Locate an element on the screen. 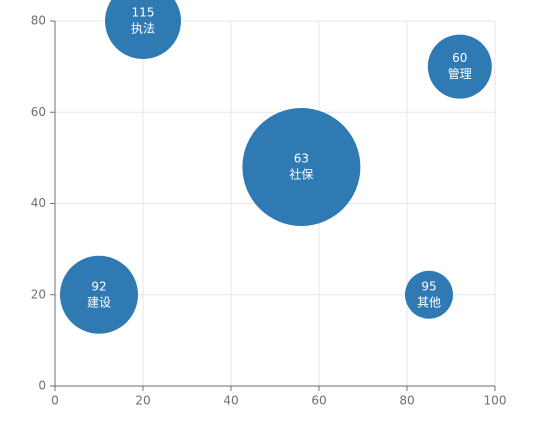 This screenshot has height=424, width=550. bubble-number: 92 is located at coordinates (98, 286).